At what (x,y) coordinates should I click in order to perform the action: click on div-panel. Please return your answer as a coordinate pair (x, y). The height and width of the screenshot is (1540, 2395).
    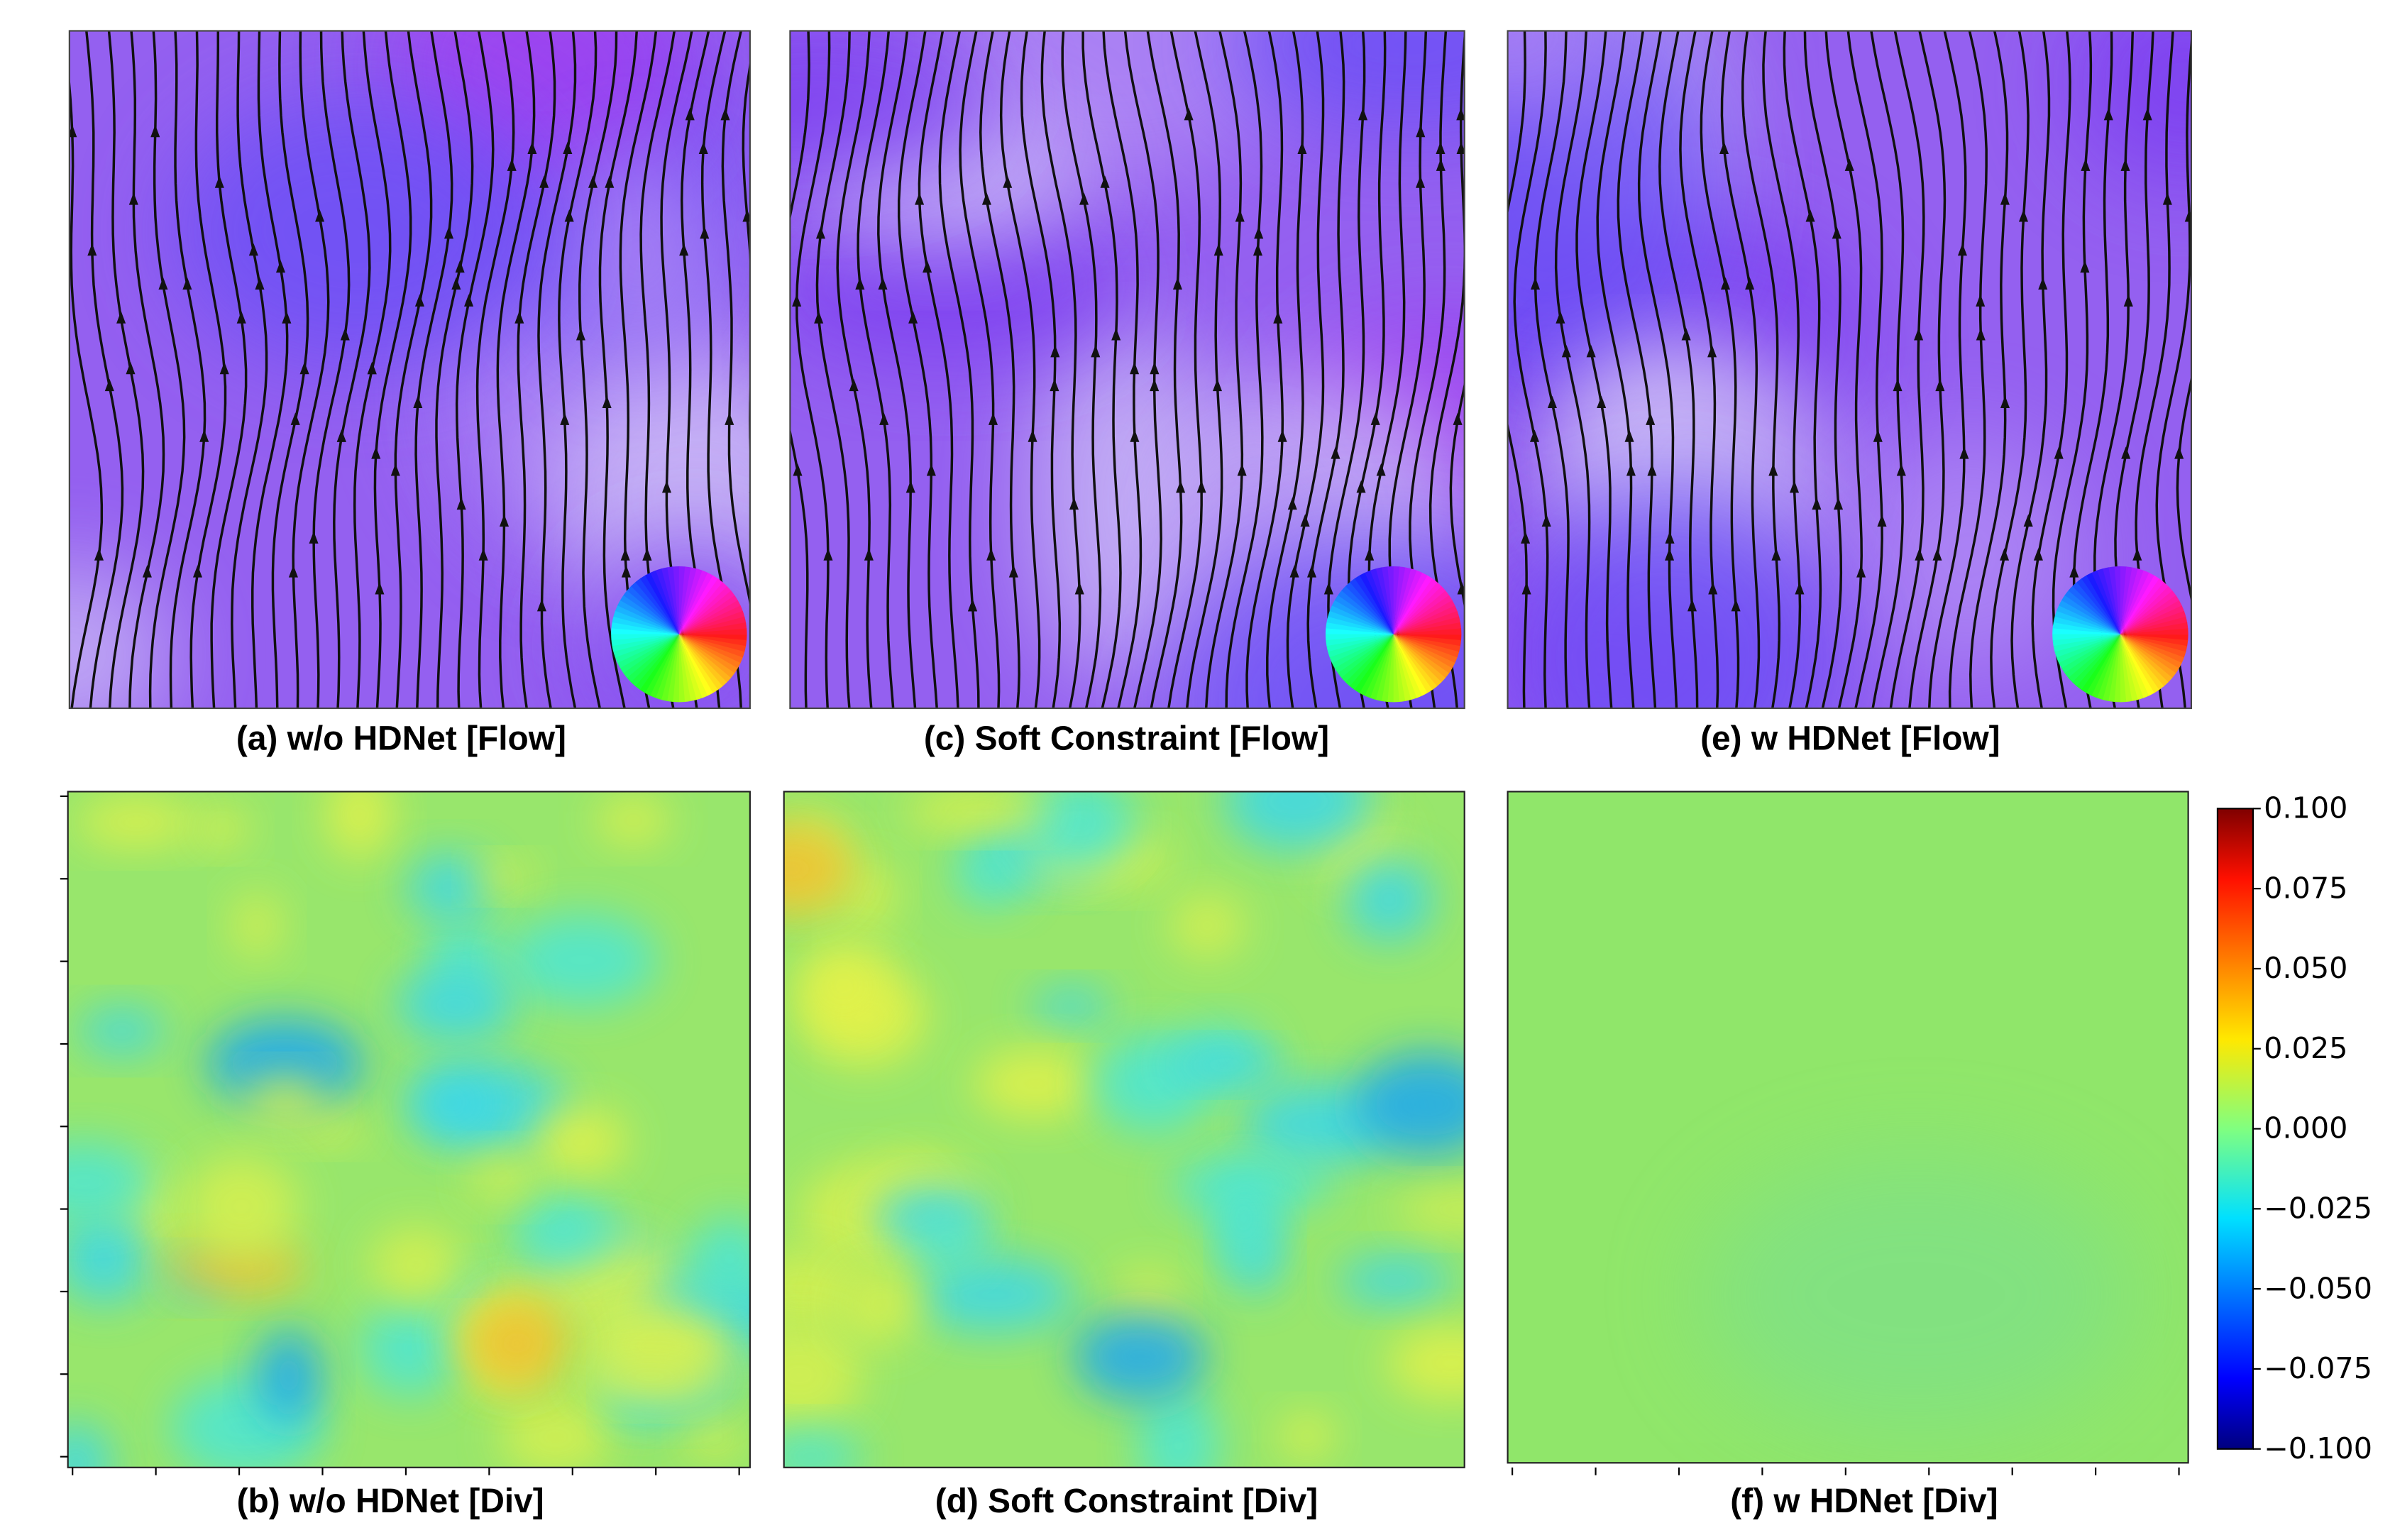
    Looking at the image, I should click on (1847, 1127).